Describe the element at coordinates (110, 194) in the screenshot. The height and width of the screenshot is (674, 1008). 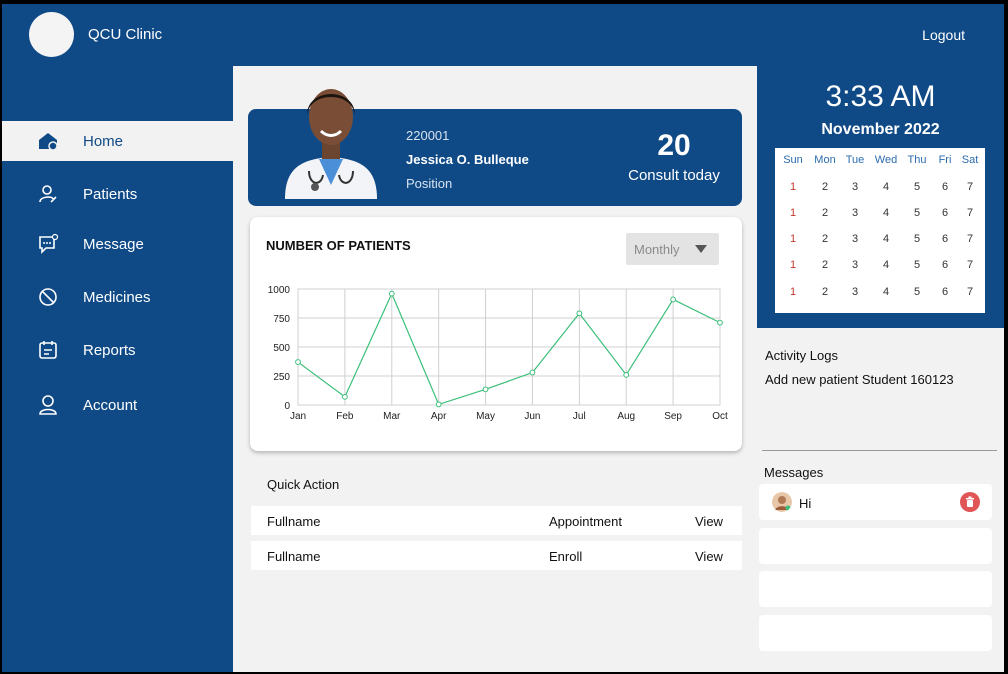
I see `sidebar-item-label: Patients` at that location.